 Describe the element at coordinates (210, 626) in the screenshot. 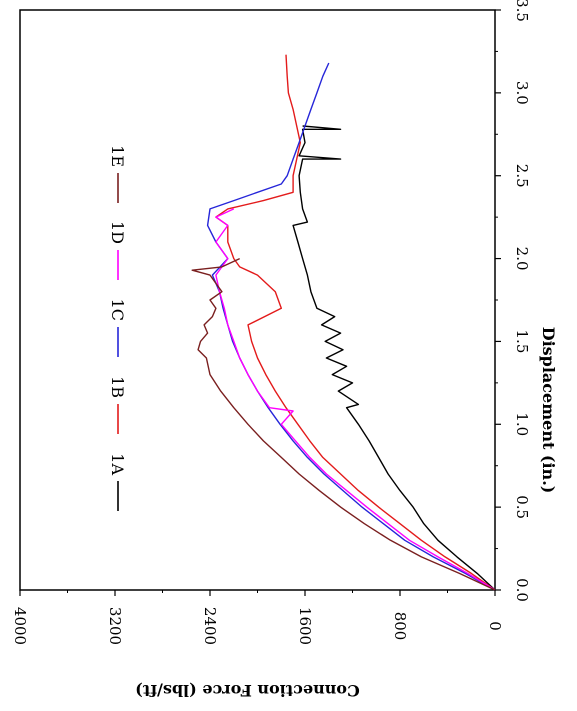

I see `y-tick-label: 2400` at that location.